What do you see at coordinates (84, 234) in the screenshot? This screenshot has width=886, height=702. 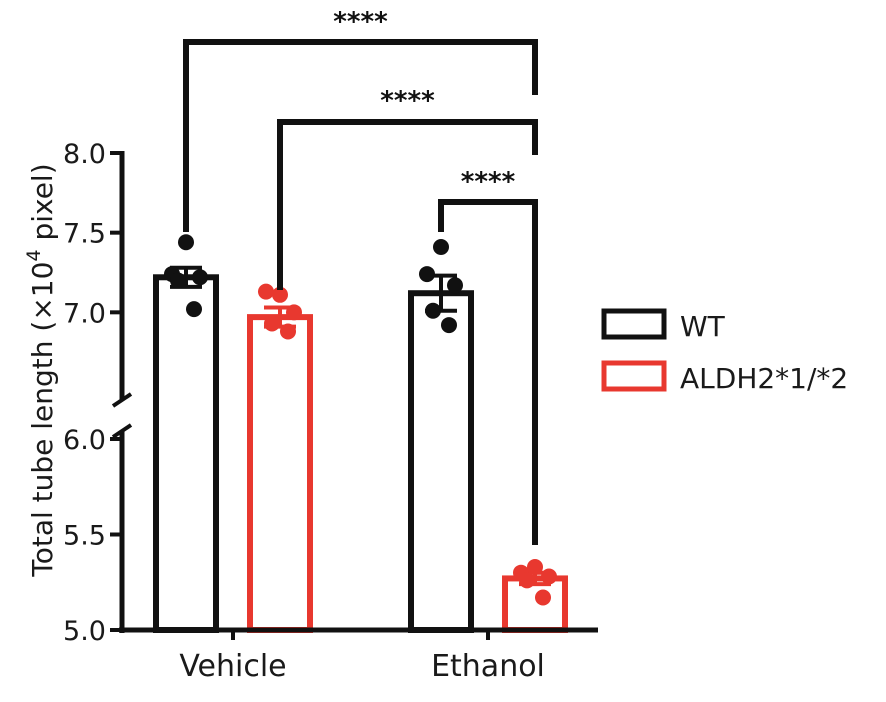 I see `y-tick-label-4: 7.5` at bounding box center [84, 234].